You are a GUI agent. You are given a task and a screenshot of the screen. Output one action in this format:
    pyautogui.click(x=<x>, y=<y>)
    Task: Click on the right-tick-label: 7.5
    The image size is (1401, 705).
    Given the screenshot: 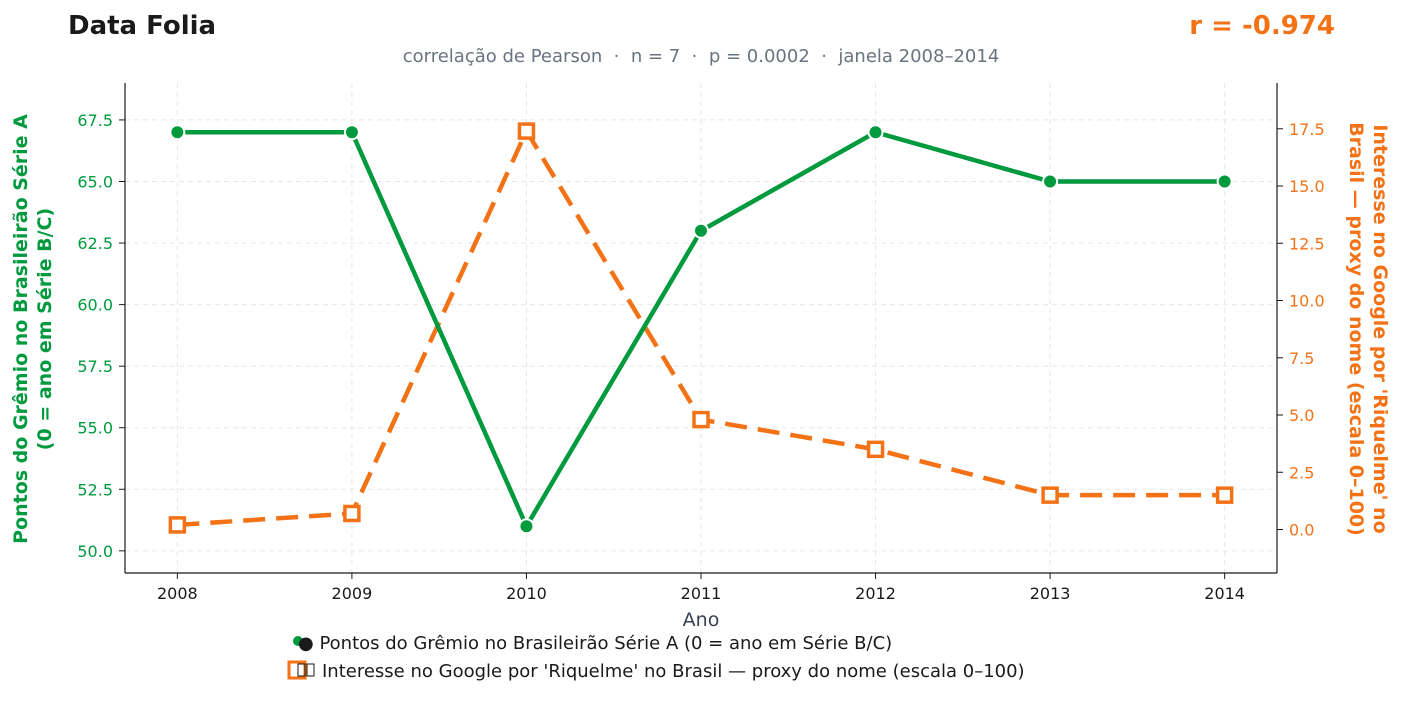 What is the action you would take?
    pyautogui.click(x=1301, y=358)
    